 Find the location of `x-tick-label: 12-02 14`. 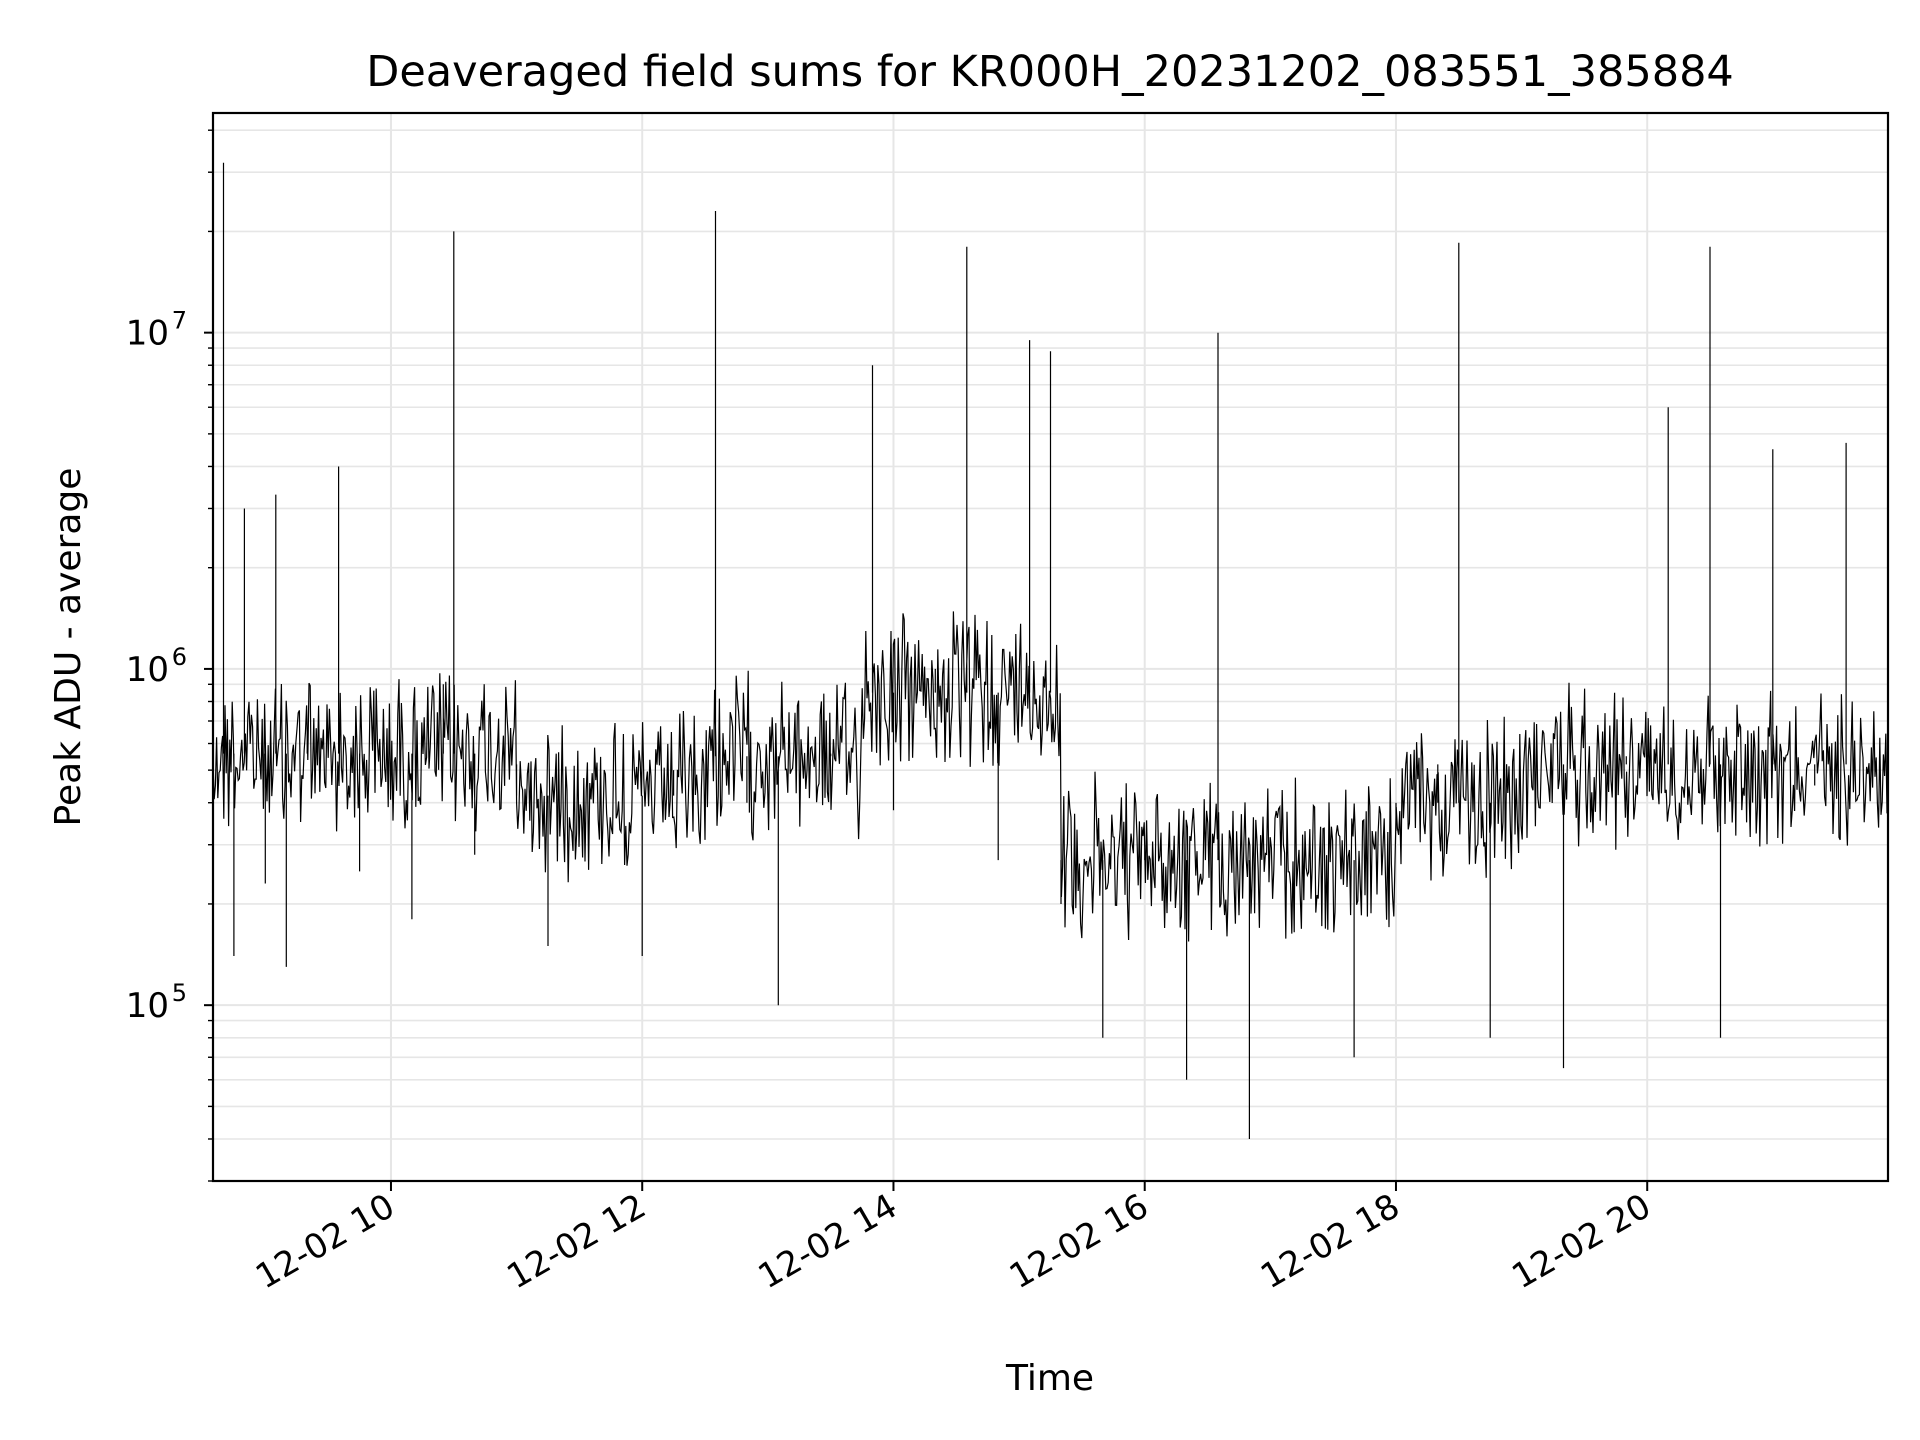

x-tick-label: 12-02 14 is located at coordinates (828, 1241).